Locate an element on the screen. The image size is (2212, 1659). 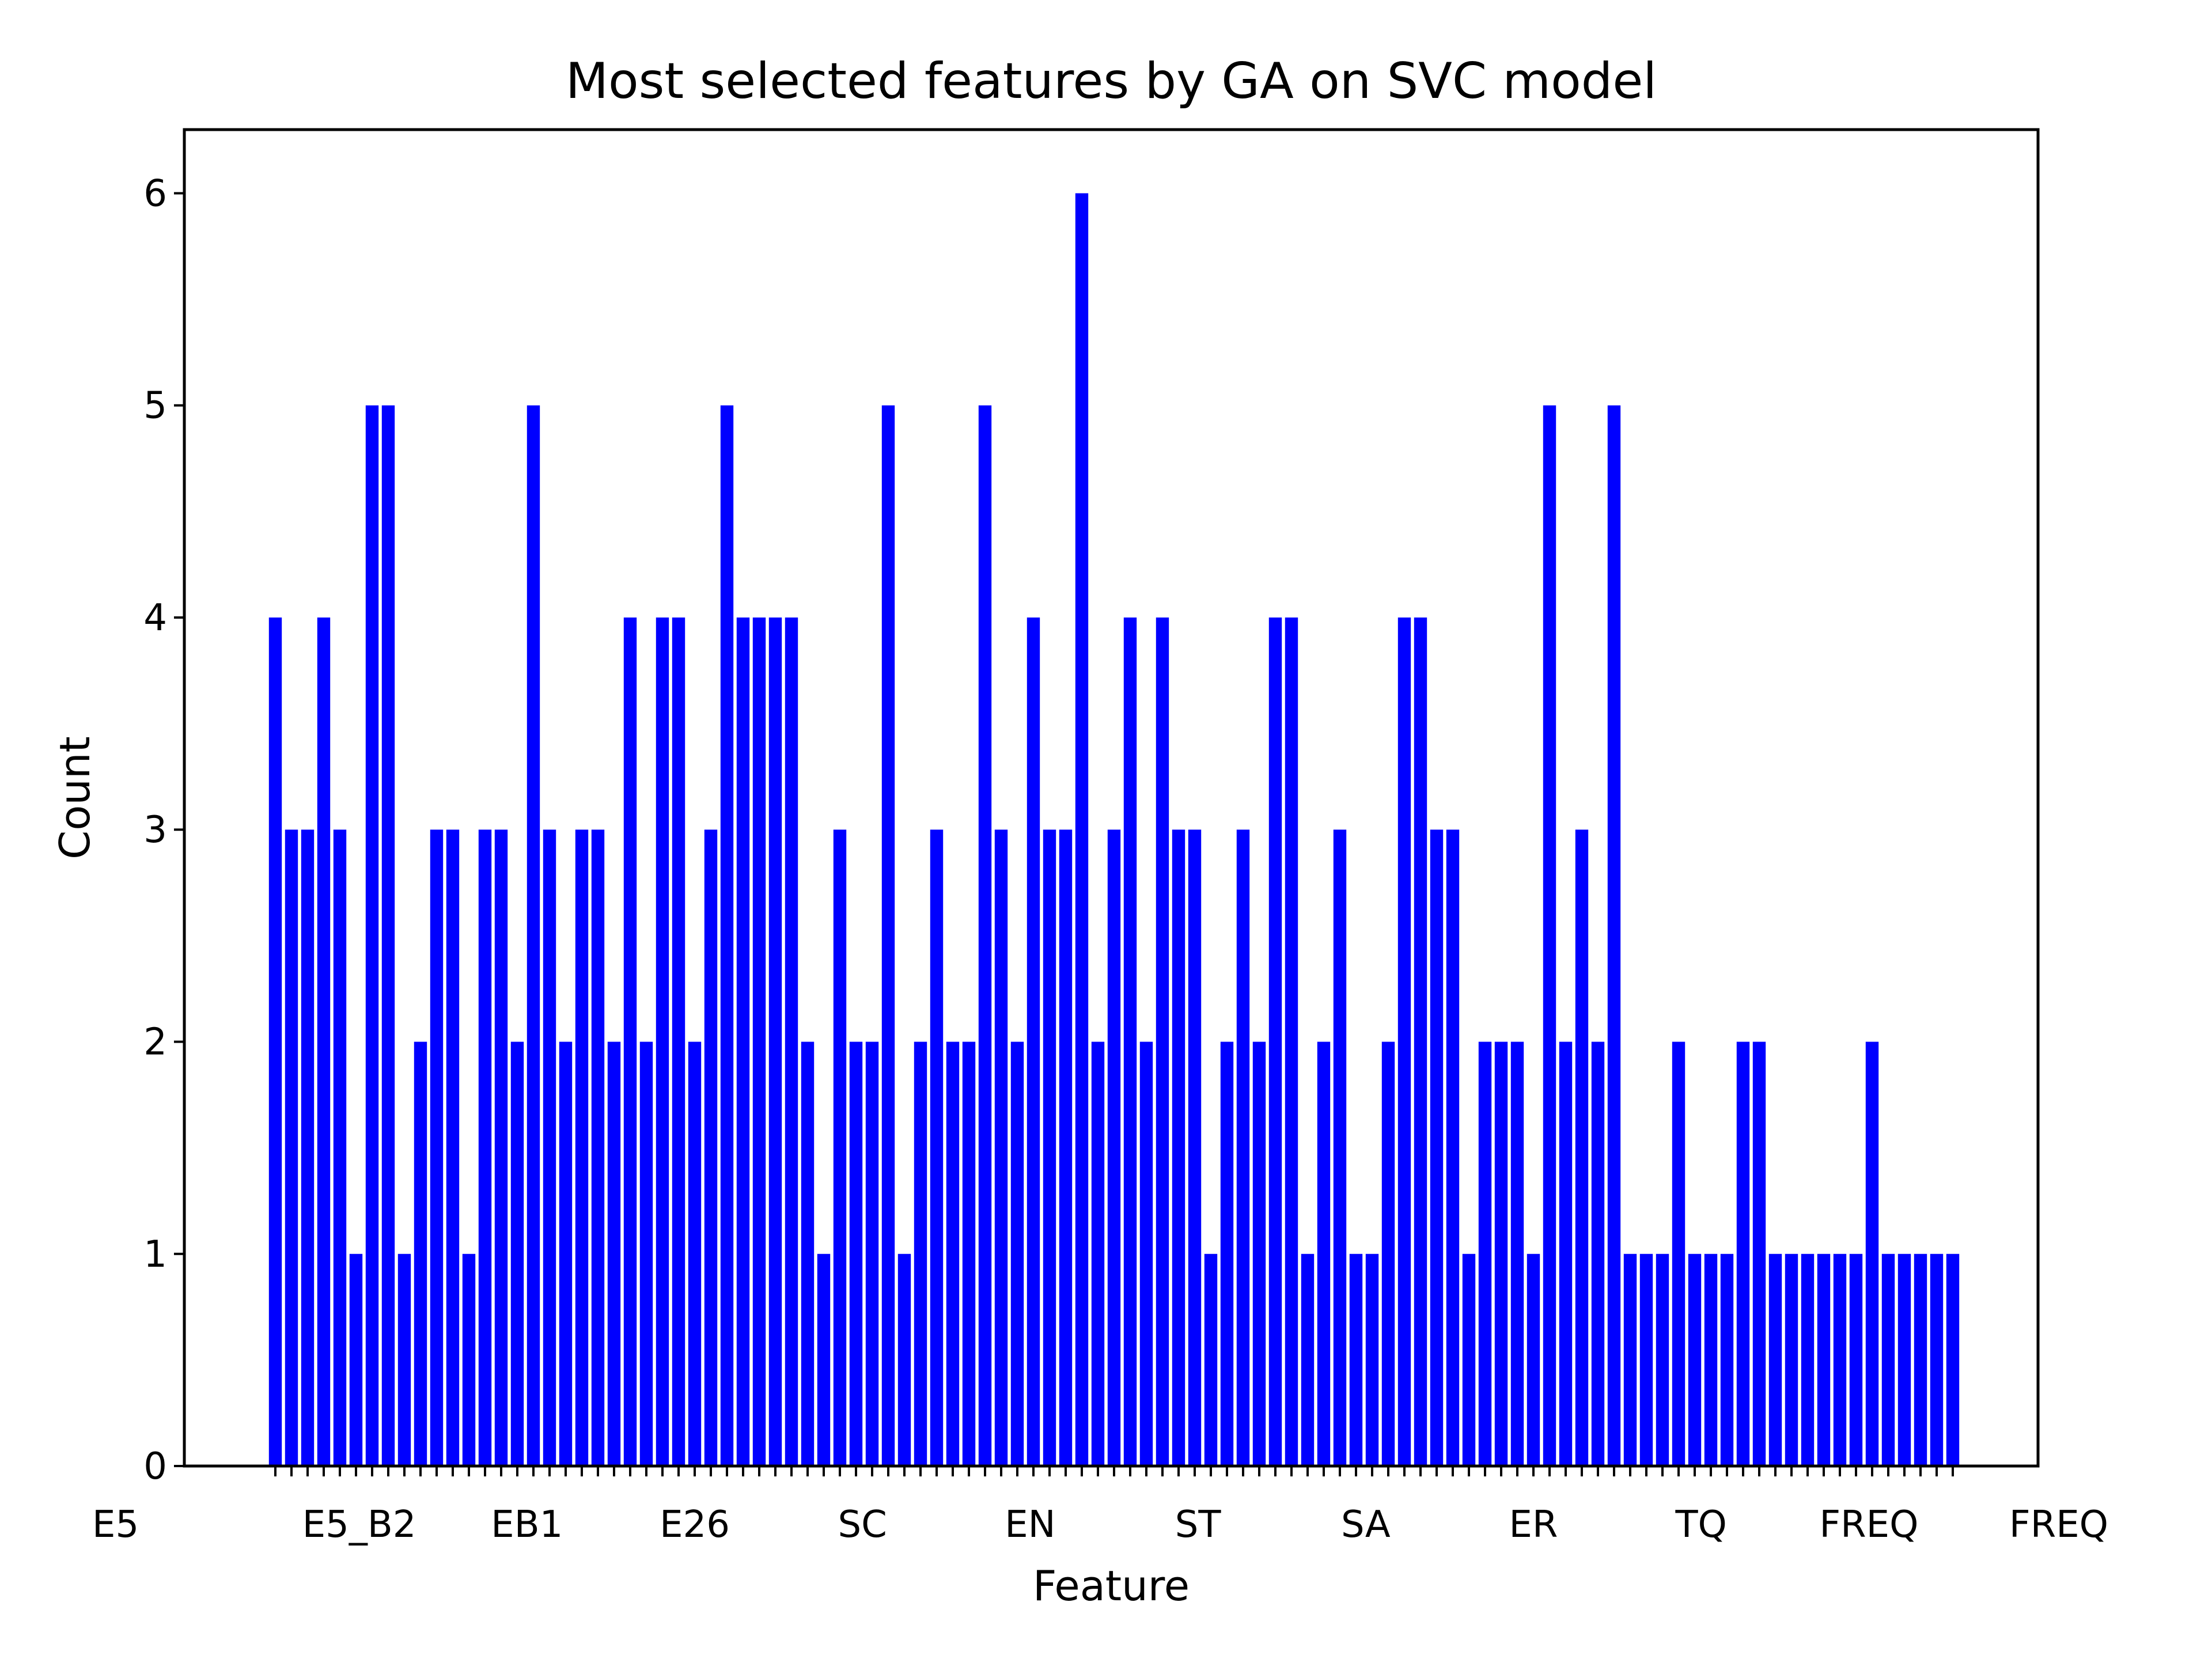
y-tick-label: 0 is located at coordinates (155, 1466).